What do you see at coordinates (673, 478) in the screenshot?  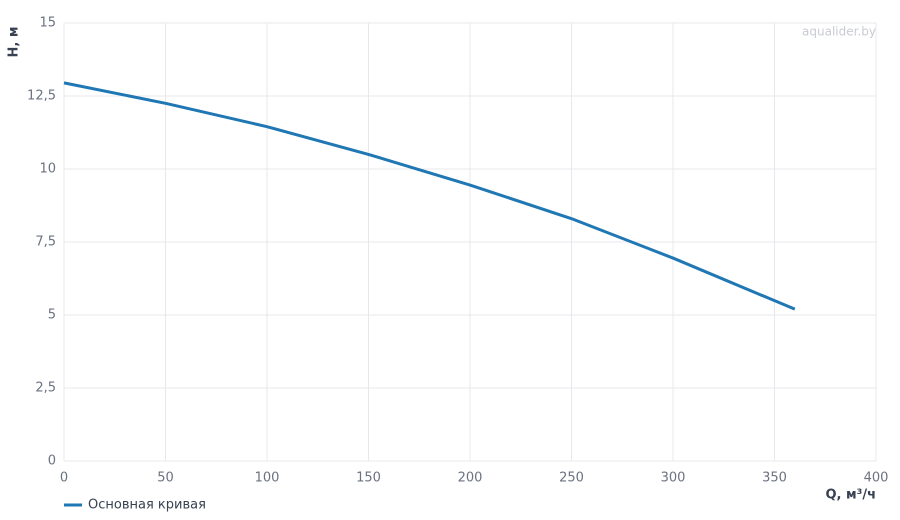 I see `x-tick-label: 300` at bounding box center [673, 478].